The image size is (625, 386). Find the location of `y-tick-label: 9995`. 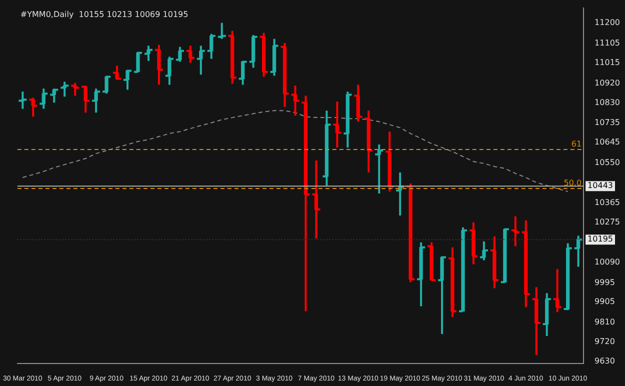

y-tick-label: 9995 is located at coordinates (604, 282).